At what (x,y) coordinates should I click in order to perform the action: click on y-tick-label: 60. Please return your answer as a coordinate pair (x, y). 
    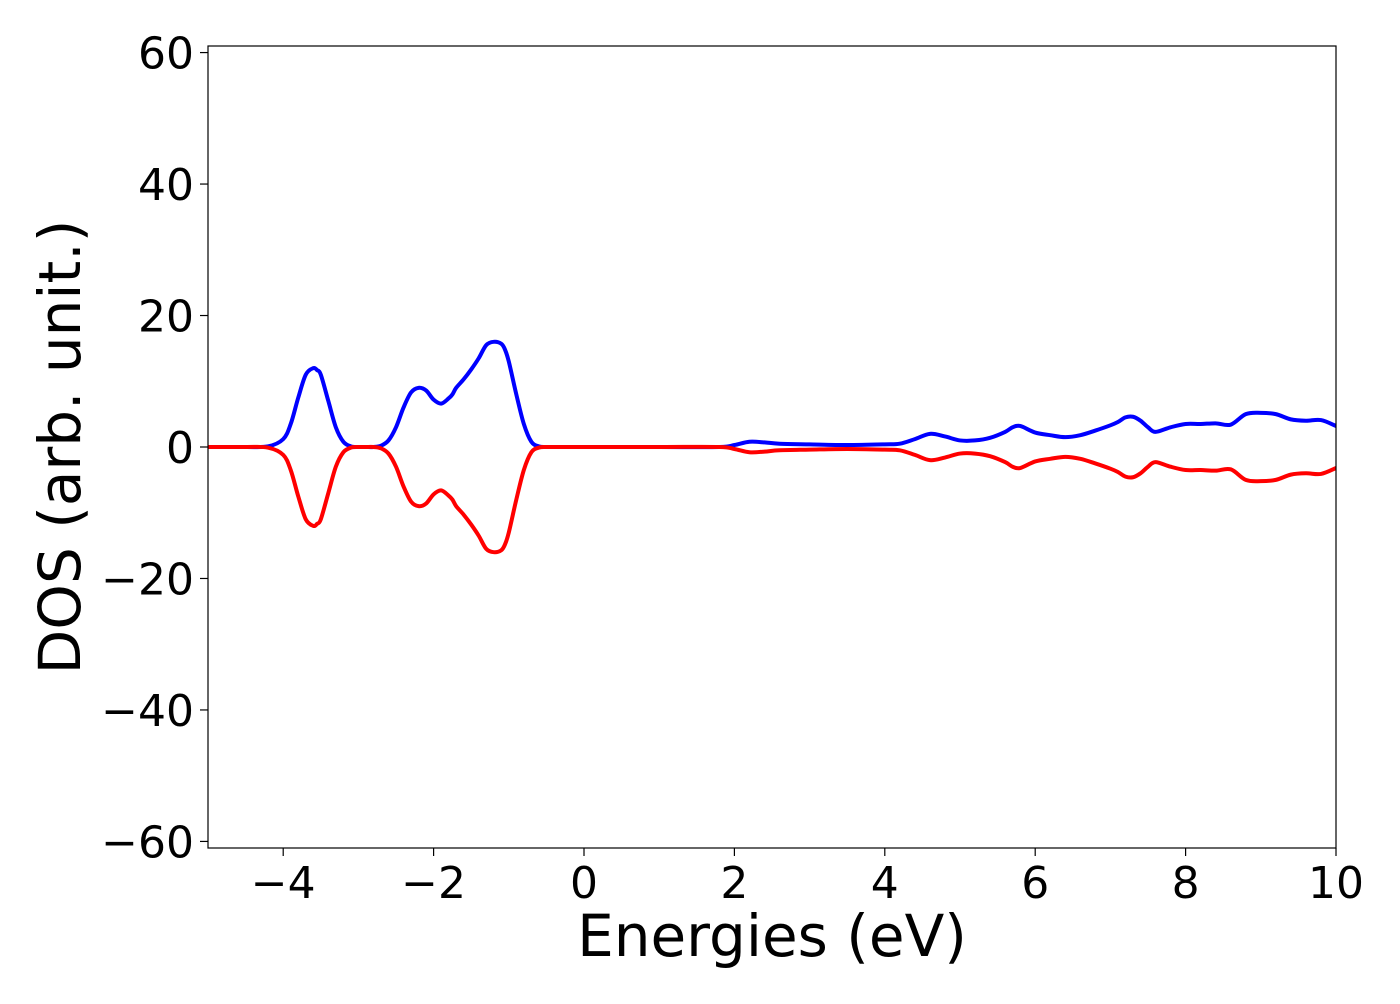
    Looking at the image, I should click on (166, 54).